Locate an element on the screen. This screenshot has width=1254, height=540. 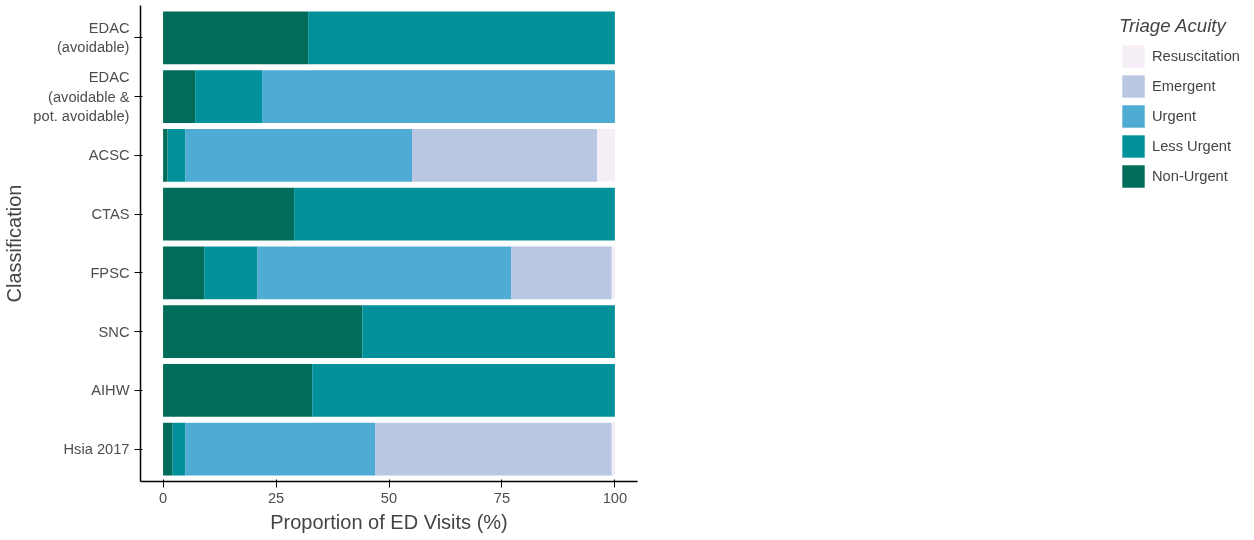
y-tick-label: CTAS is located at coordinates (110, 214).